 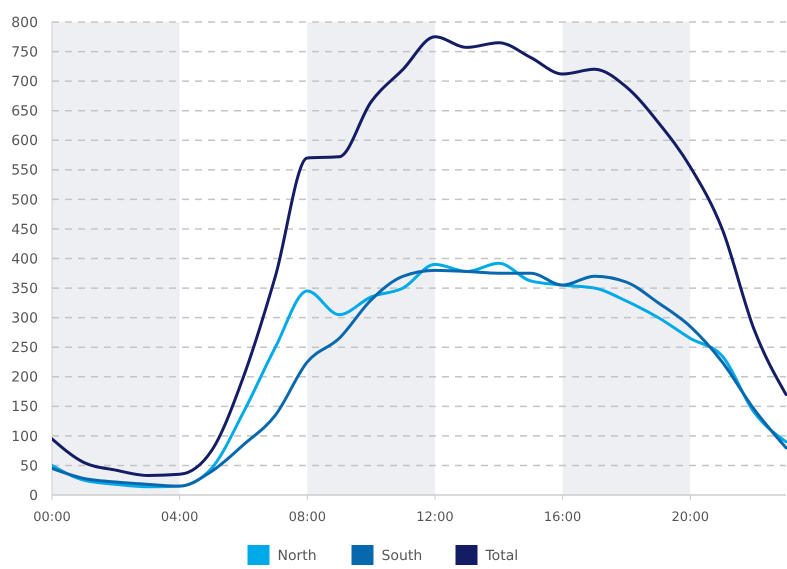 I want to click on legend-label: Total, so click(x=501, y=556).